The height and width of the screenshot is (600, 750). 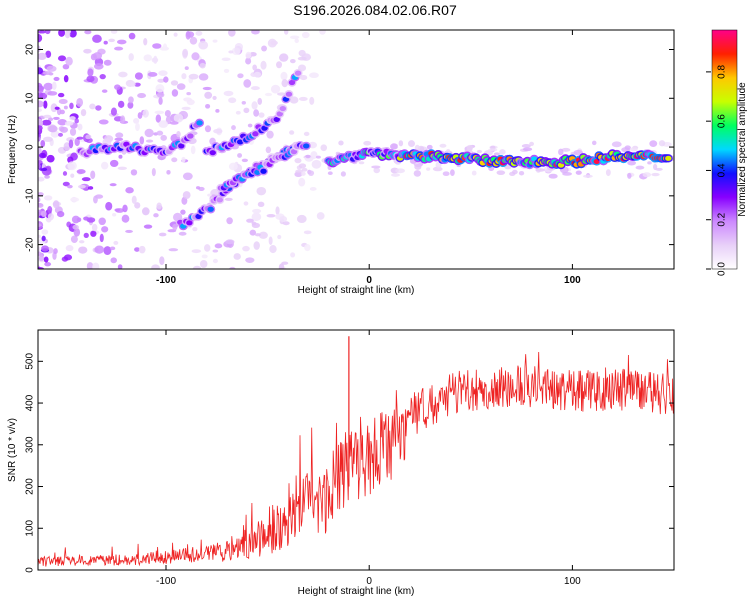 I want to click on y-tick-label: 500, so click(x=30, y=361).